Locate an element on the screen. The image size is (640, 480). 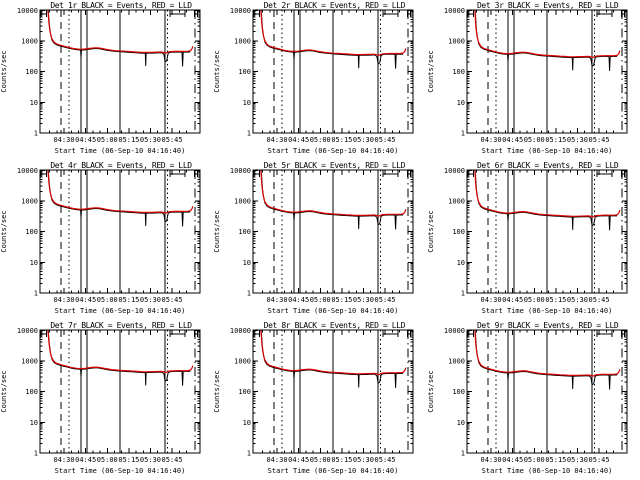
panel-title: Det 5r BLACK = Events, RED = LLD is located at coordinates (334, 165).